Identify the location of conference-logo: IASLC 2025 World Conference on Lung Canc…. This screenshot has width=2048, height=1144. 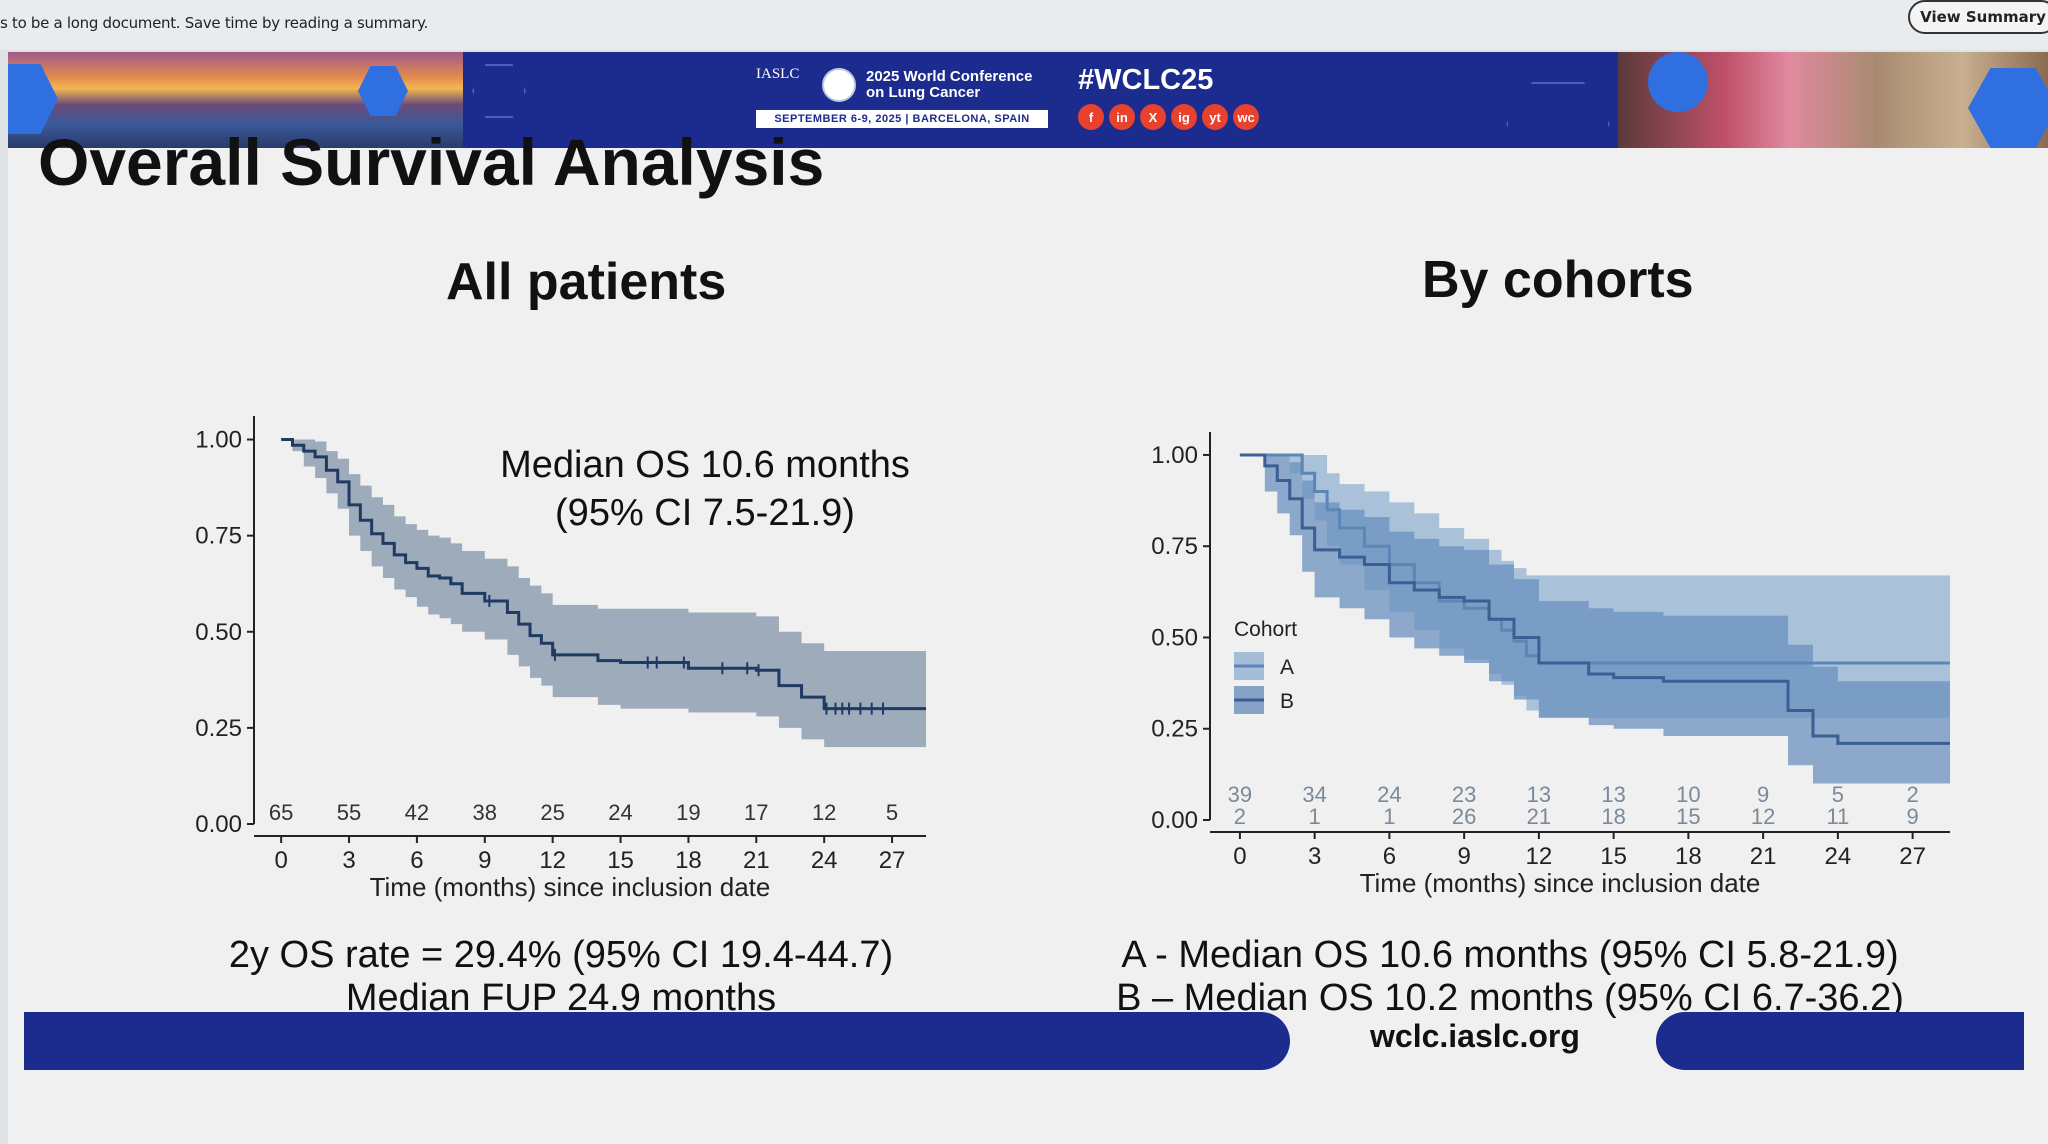
(906, 99).